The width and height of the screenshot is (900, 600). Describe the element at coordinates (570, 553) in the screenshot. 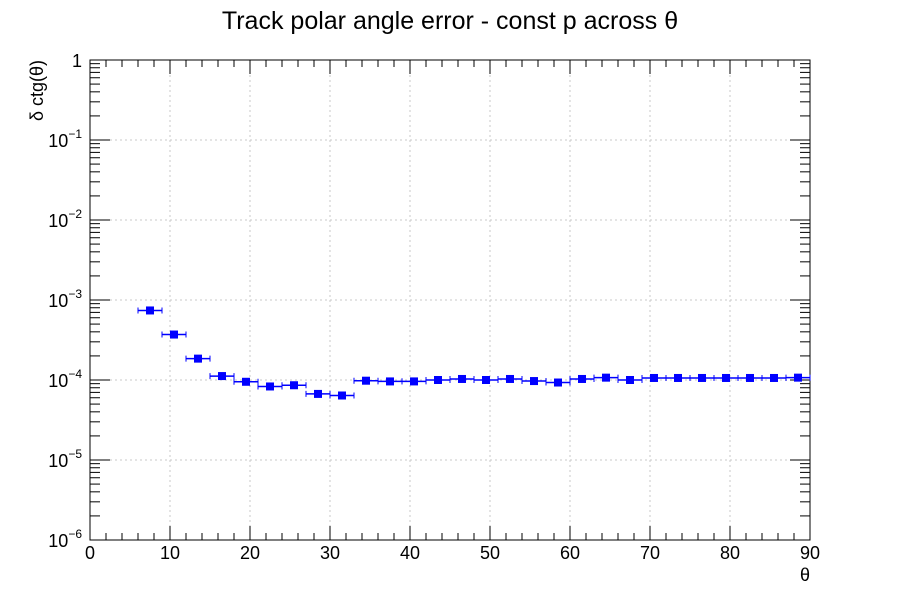

I see `x-tick-label: 60` at that location.